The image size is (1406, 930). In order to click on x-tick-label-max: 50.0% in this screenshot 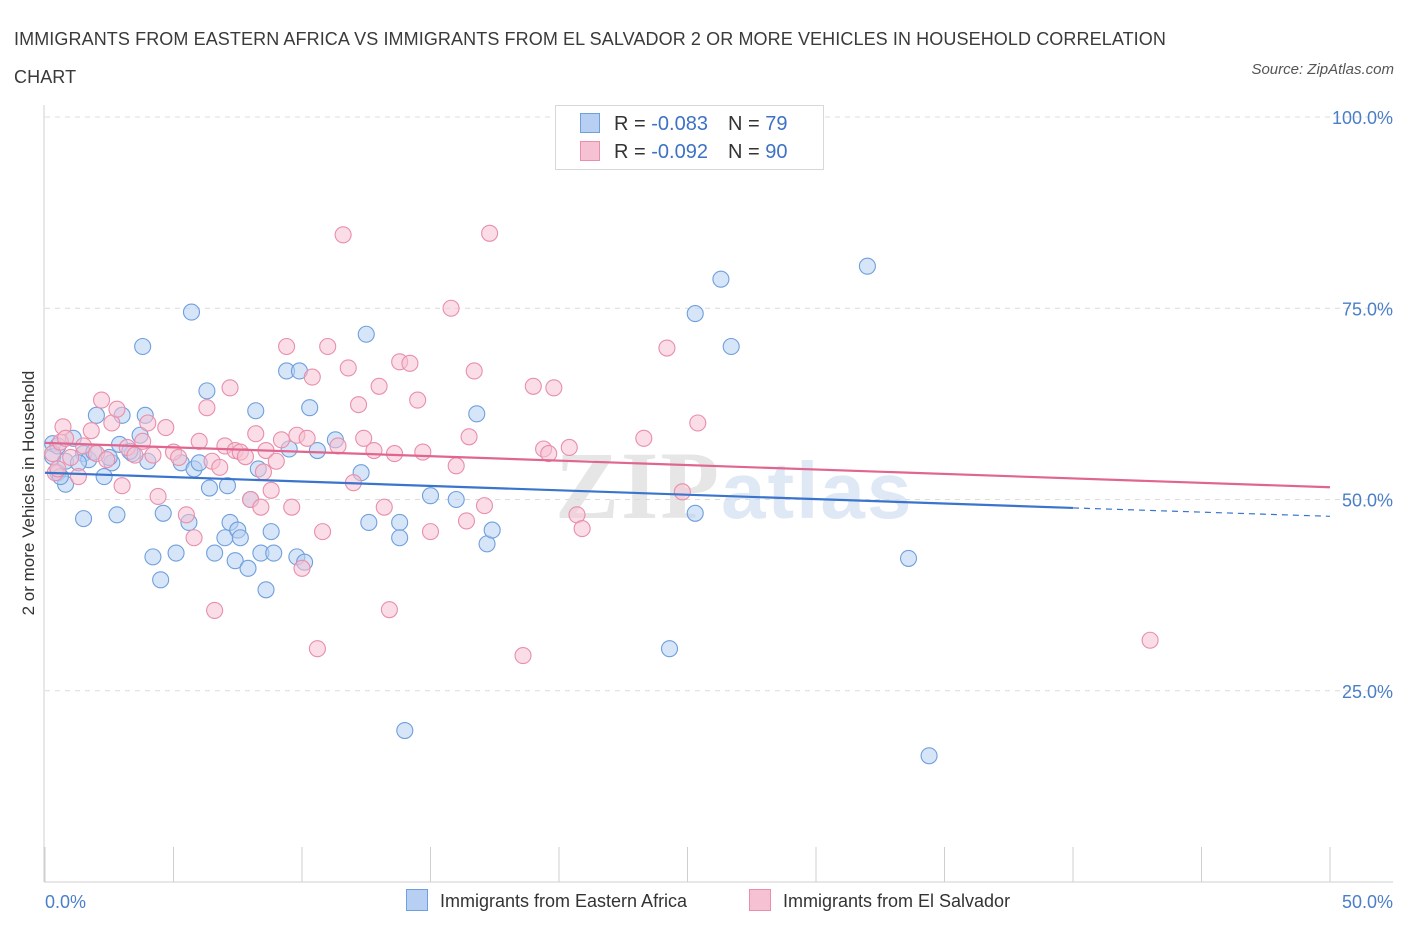, I will do `click(1367, 902)`.